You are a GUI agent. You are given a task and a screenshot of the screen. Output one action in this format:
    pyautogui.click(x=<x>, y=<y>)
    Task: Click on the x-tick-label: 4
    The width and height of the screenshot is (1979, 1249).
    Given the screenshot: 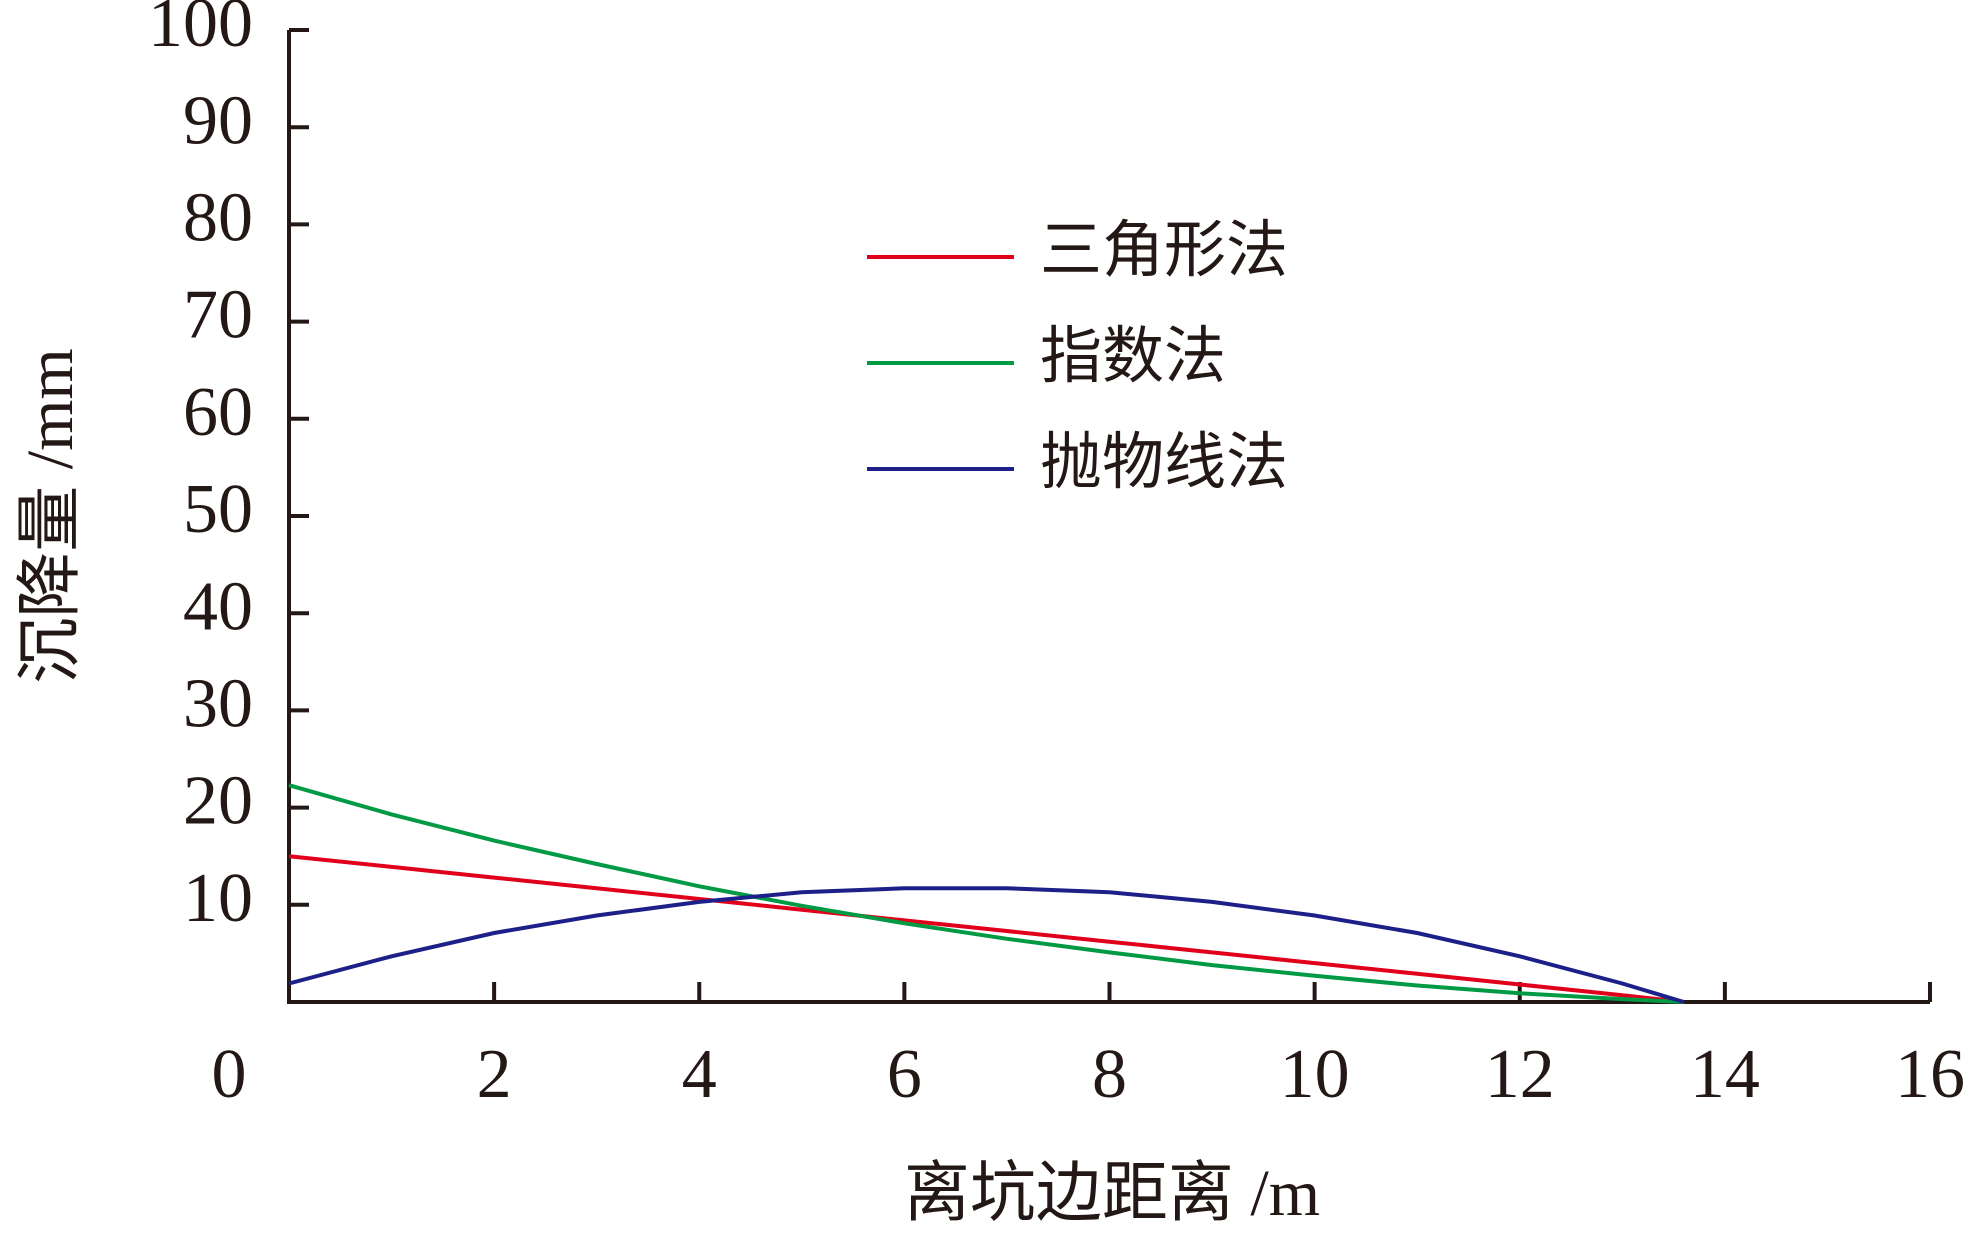 What is the action you would take?
    pyautogui.click(x=699, y=1074)
    